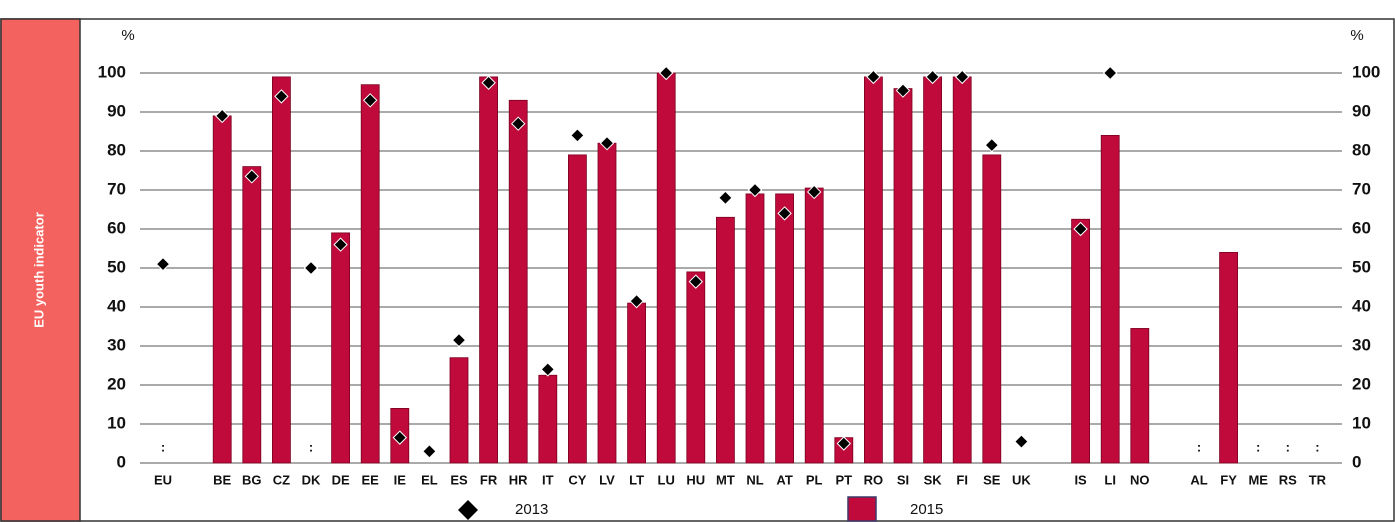 This screenshot has width=1395, height=522. Describe the element at coordinates (1366, 71) in the screenshot. I see `y2-tick-label: 100` at that location.